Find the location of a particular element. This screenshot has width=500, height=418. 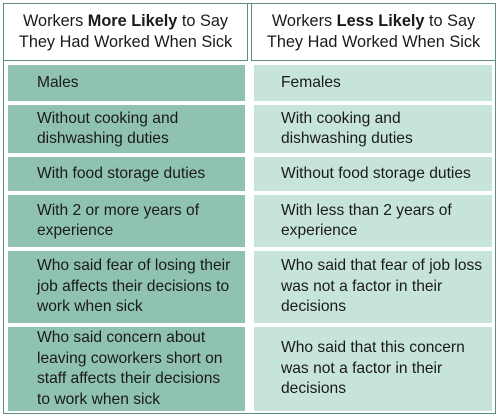

table-cell-more-likely: With 2 or more years of experience is located at coordinates (126, 221).